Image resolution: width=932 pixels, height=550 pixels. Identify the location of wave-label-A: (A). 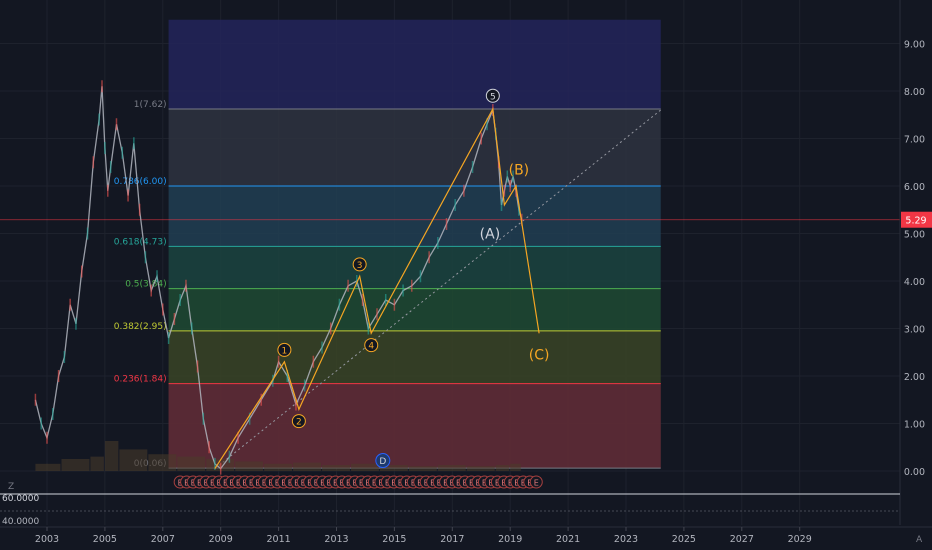
(490, 235).